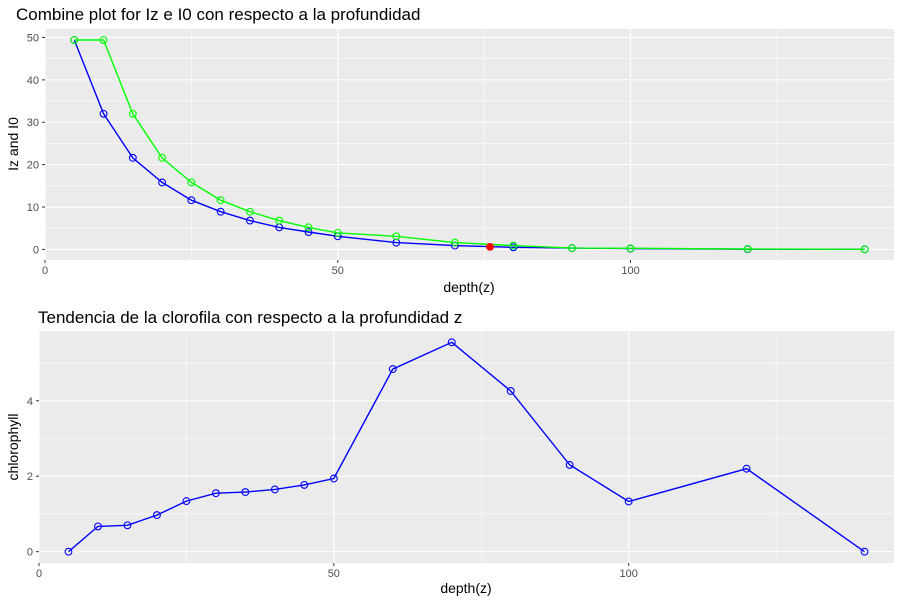  Describe the element at coordinates (13, 447) in the screenshot. I see `y-axis-label: chlorophyll` at that location.